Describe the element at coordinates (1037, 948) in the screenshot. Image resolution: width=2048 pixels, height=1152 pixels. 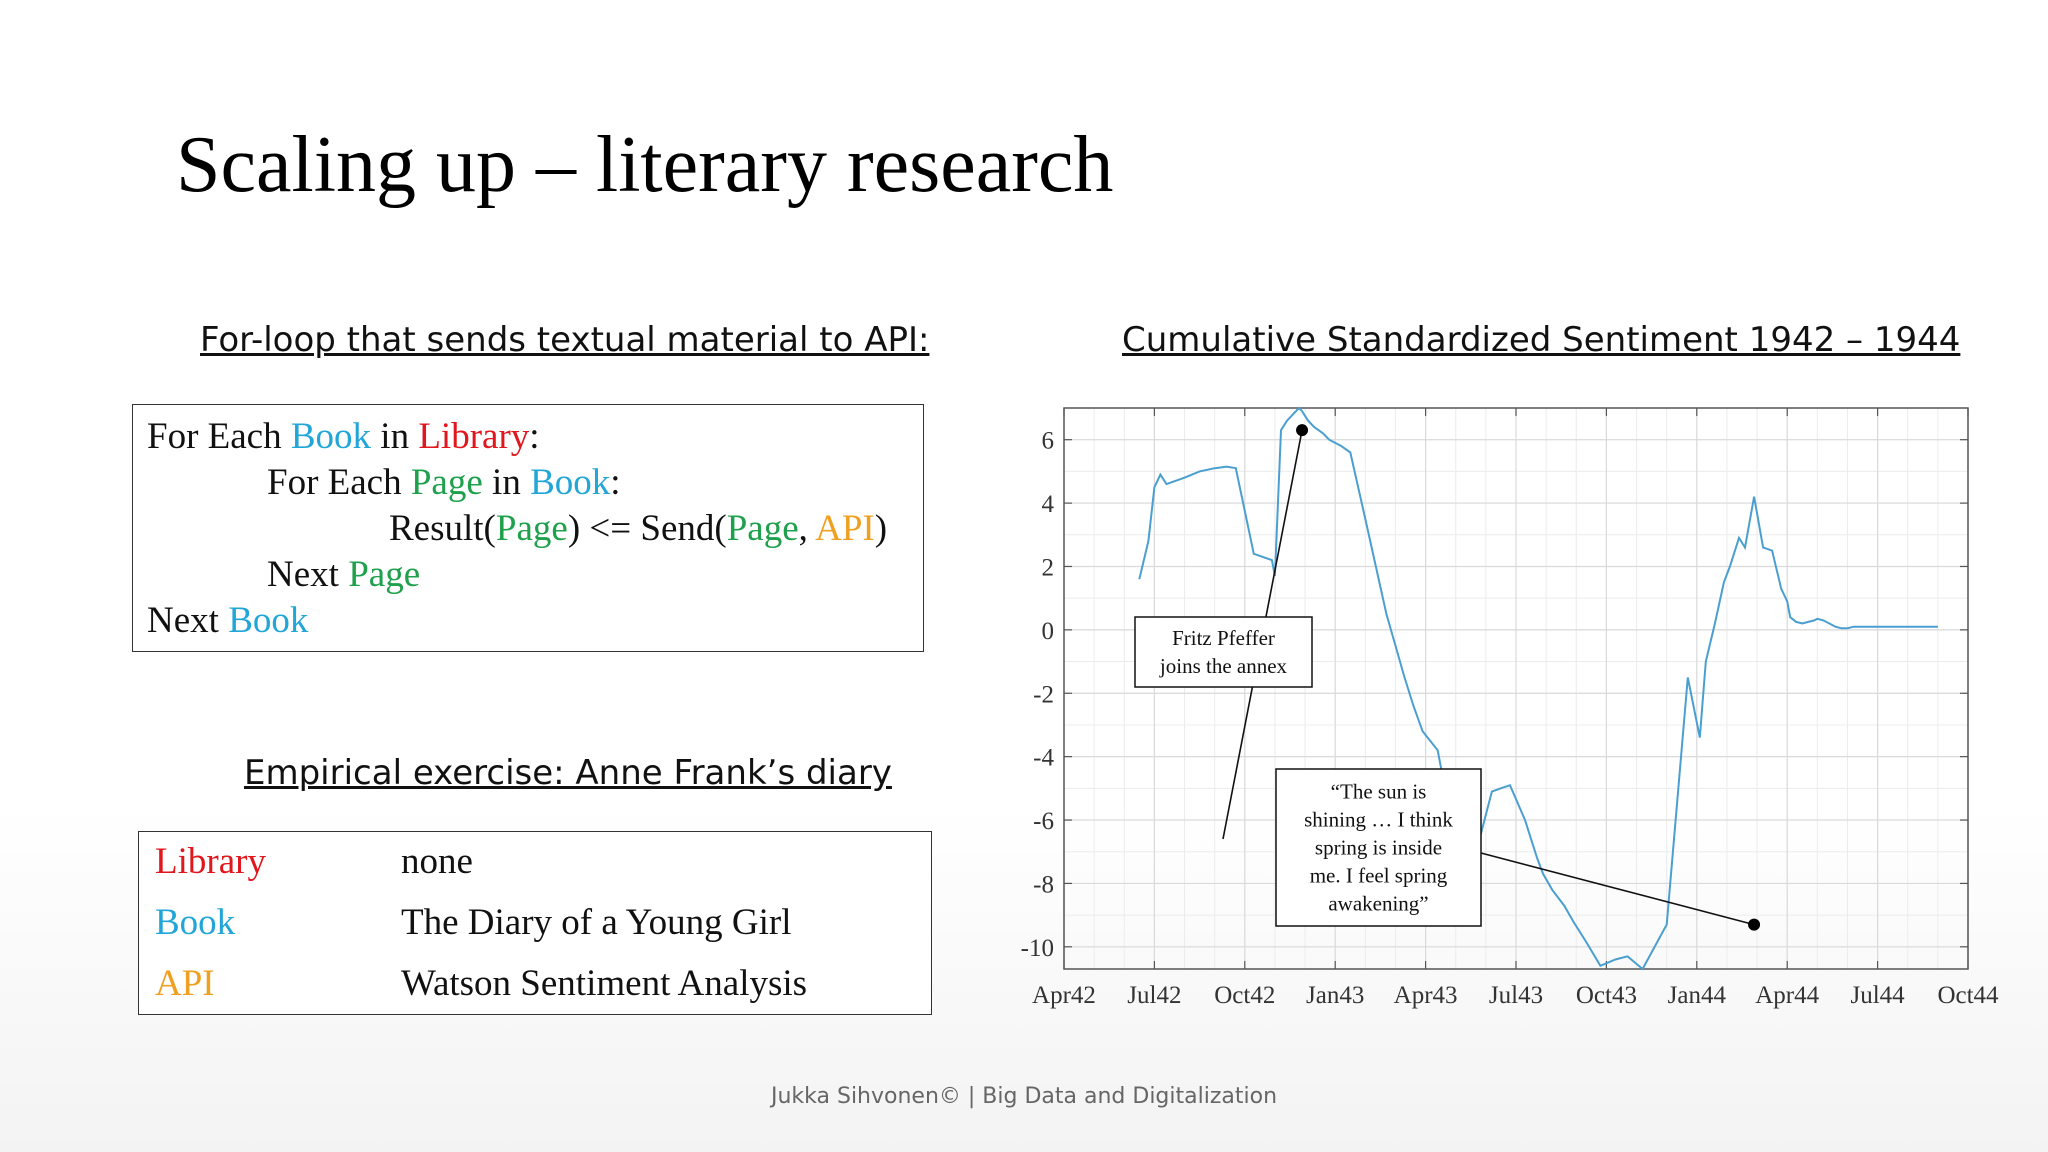
I see `y-tick-label: -10` at that location.